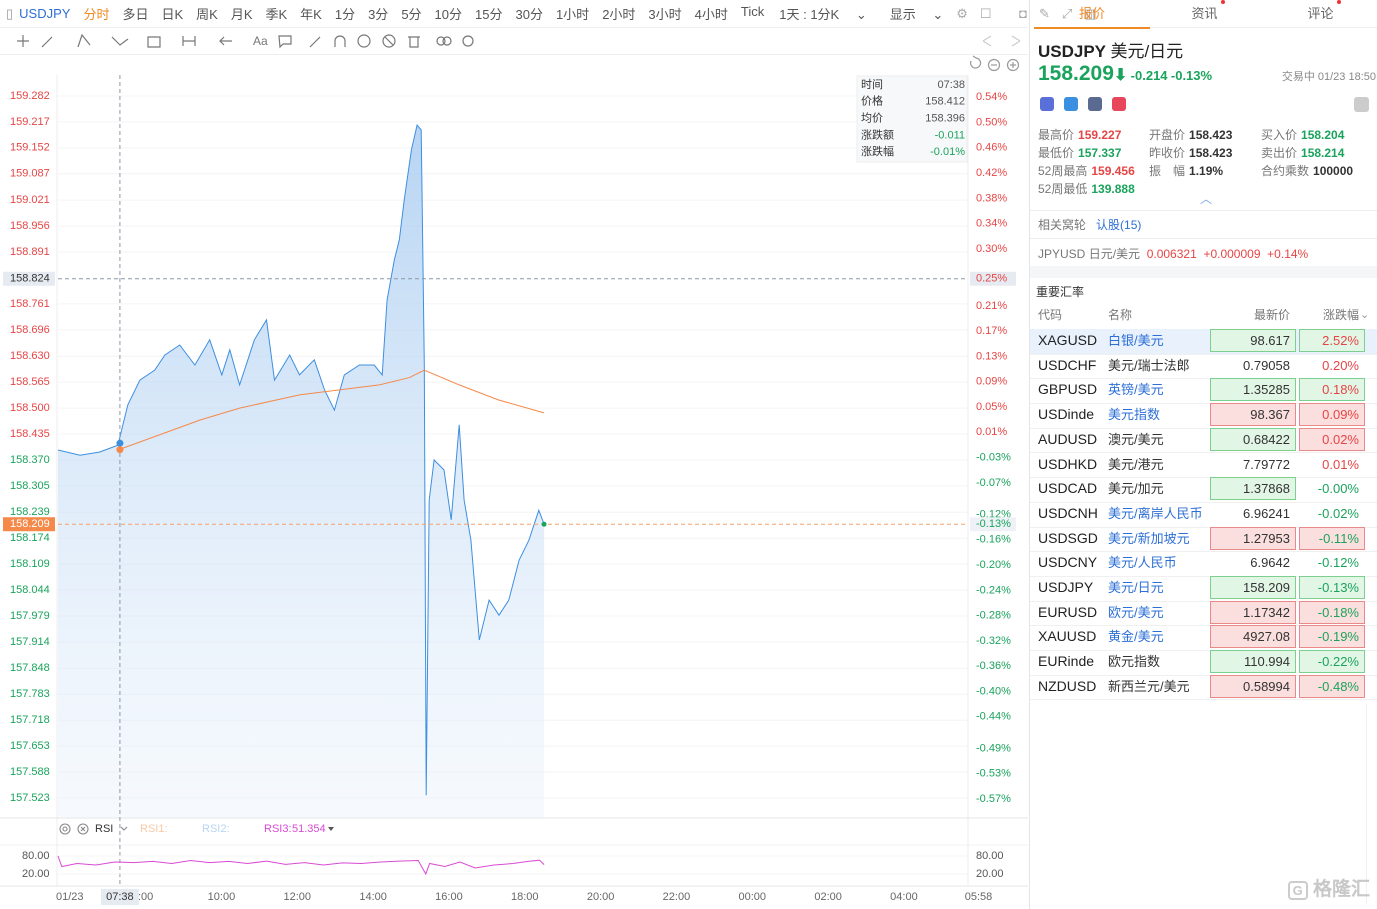 The width and height of the screenshot is (1377, 909). What do you see at coordinates (411, 14) in the screenshot?
I see `period: 5分` at bounding box center [411, 14].